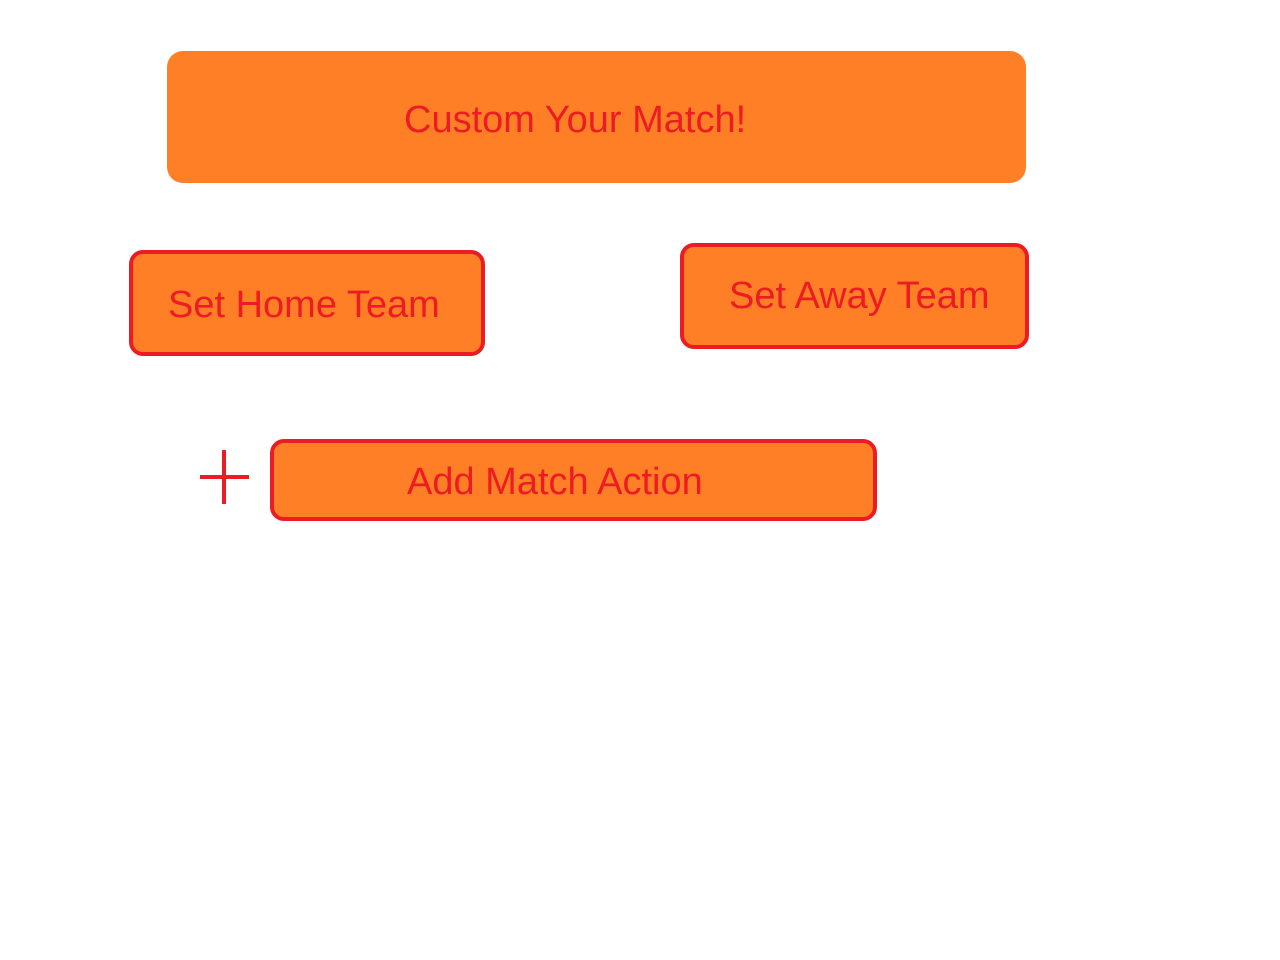 This screenshot has height=960, width=1280. What do you see at coordinates (304, 305) in the screenshot?
I see `set-home-team-label: Set Home Team` at bounding box center [304, 305].